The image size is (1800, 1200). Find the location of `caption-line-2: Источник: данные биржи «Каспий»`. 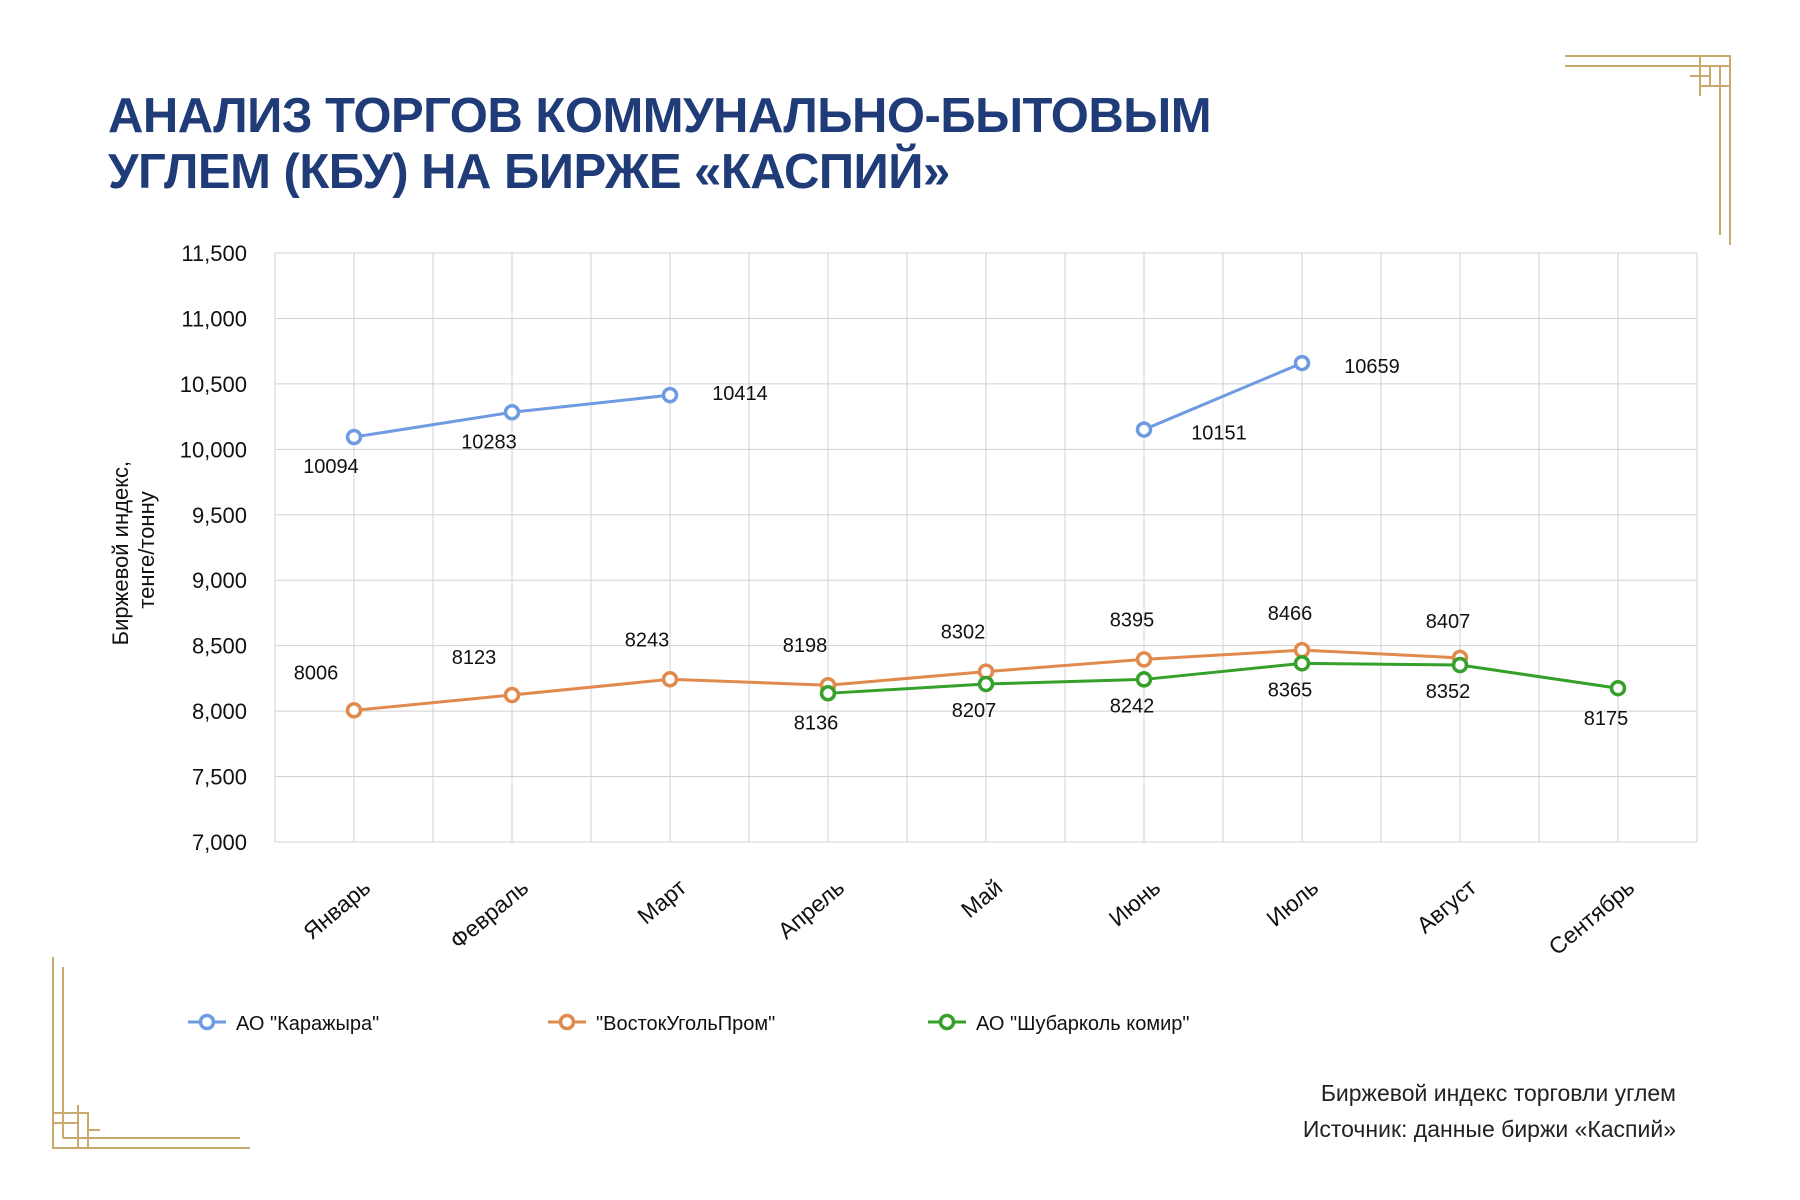

caption-line-2: Источник: данные биржи «Каспий» is located at coordinates (1489, 1129).